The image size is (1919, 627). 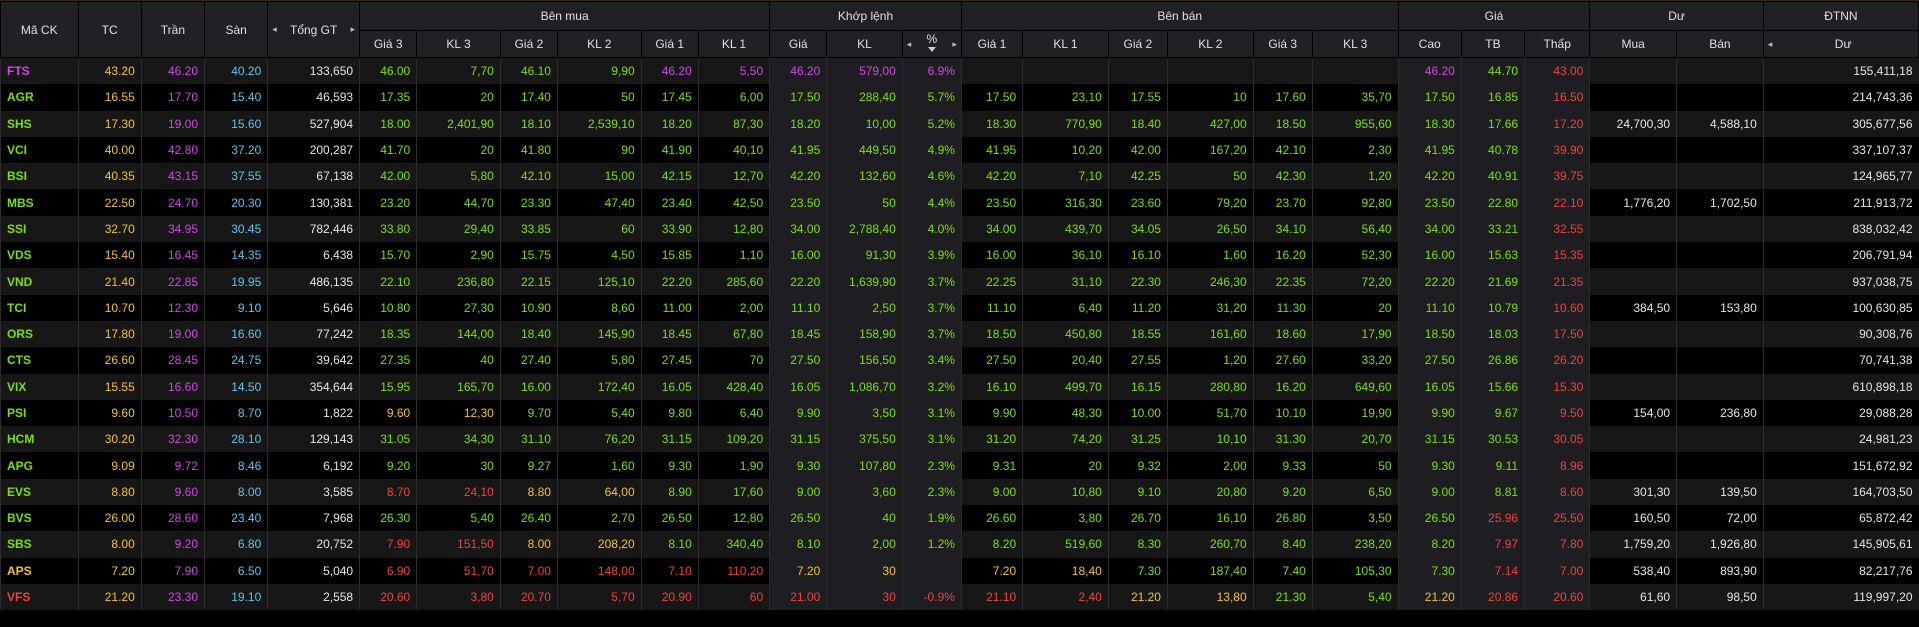 I want to click on symbol-cell: MBS, so click(x=39, y=202).